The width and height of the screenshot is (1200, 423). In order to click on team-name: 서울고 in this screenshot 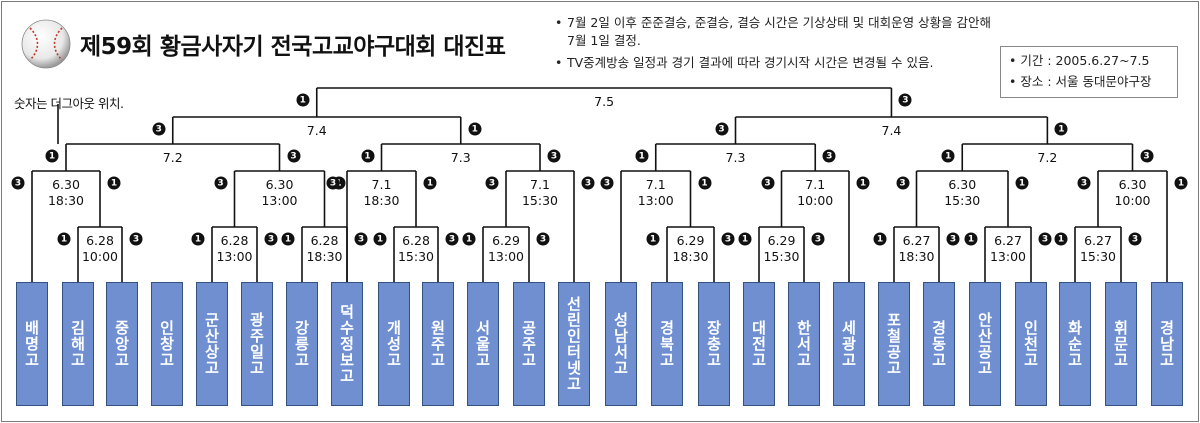, I will do `click(482, 344)`.